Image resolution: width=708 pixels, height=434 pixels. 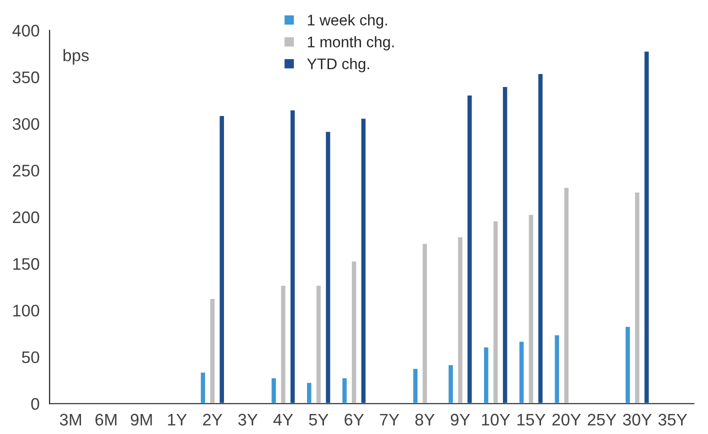 I want to click on legend-label: 1 month chg., so click(x=351, y=43).